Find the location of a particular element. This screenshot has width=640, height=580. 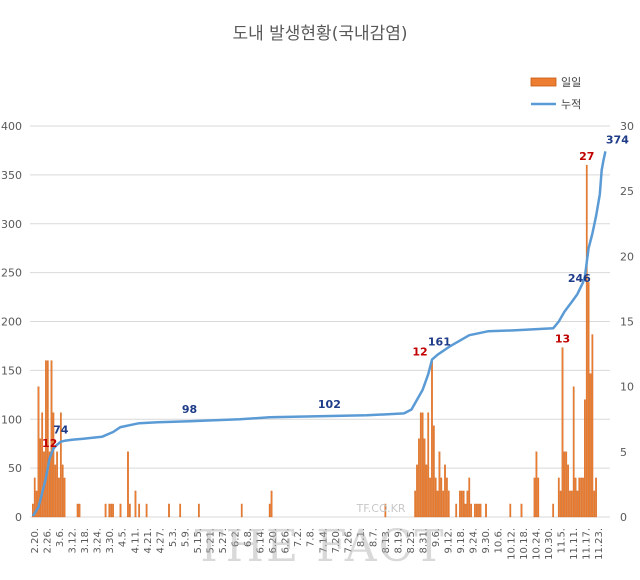

x-tick-label: 4.5. is located at coordinates (123, 537).